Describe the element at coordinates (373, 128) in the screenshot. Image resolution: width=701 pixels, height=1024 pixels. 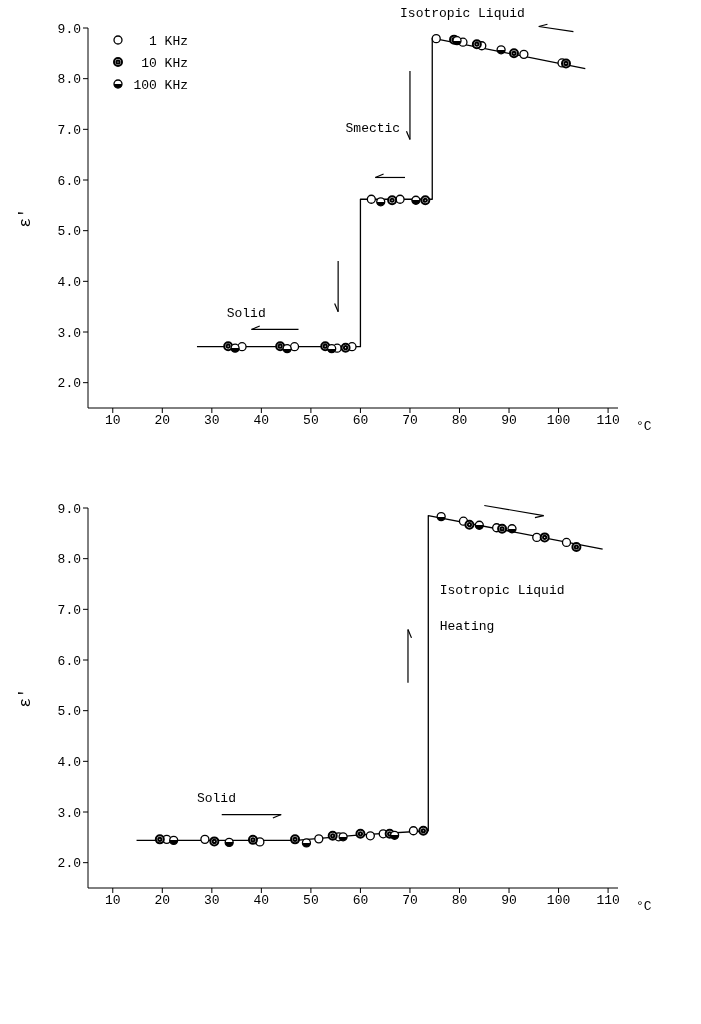
I see `annotation: Smectic` at that location.